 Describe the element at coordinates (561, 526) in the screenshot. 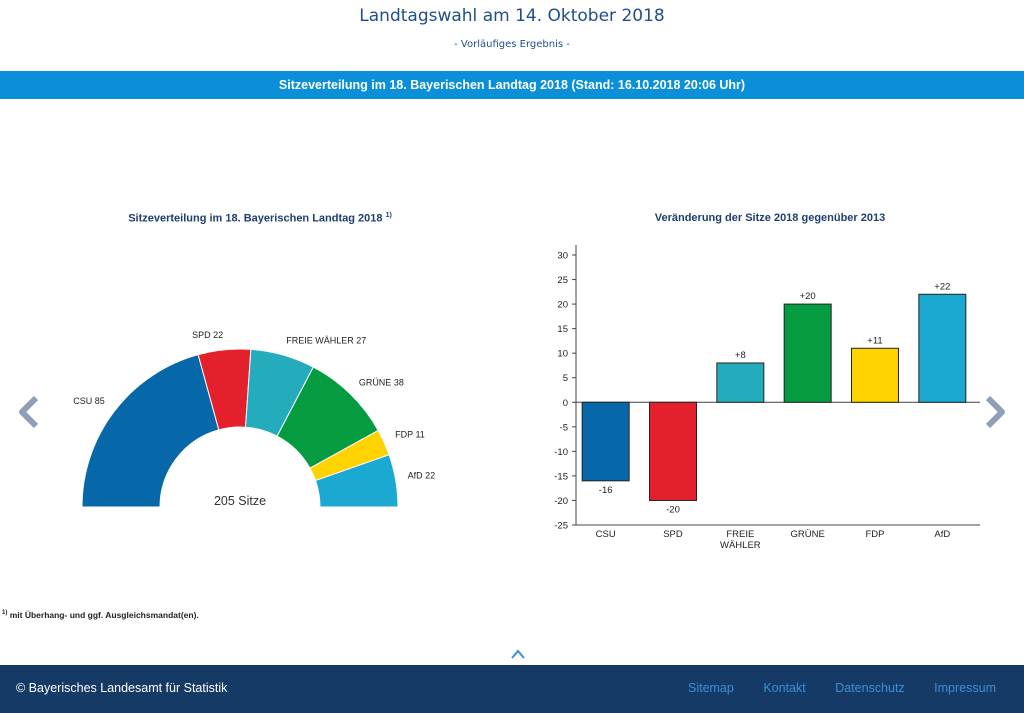

I see `y-tick-label: -25` at that location.